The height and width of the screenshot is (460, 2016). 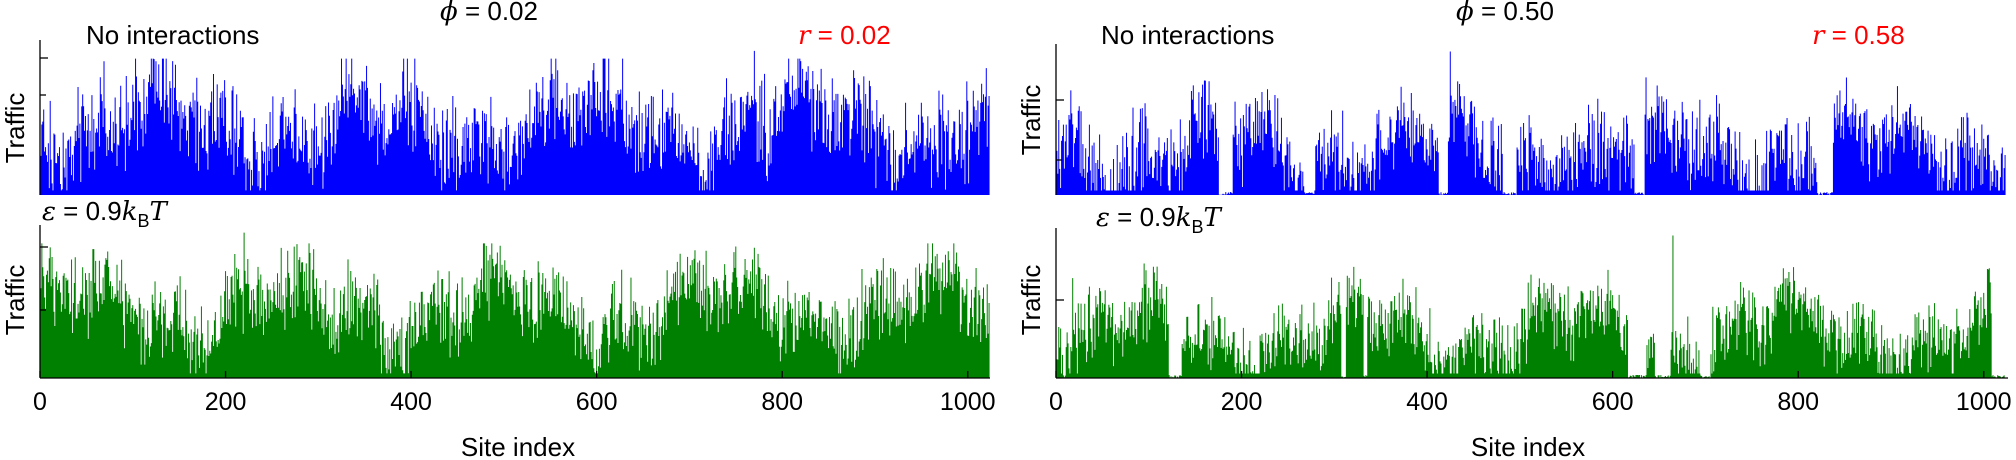 I want to click on right-phi-label: ϕ = 0.50, so click(x=1505, y=13).